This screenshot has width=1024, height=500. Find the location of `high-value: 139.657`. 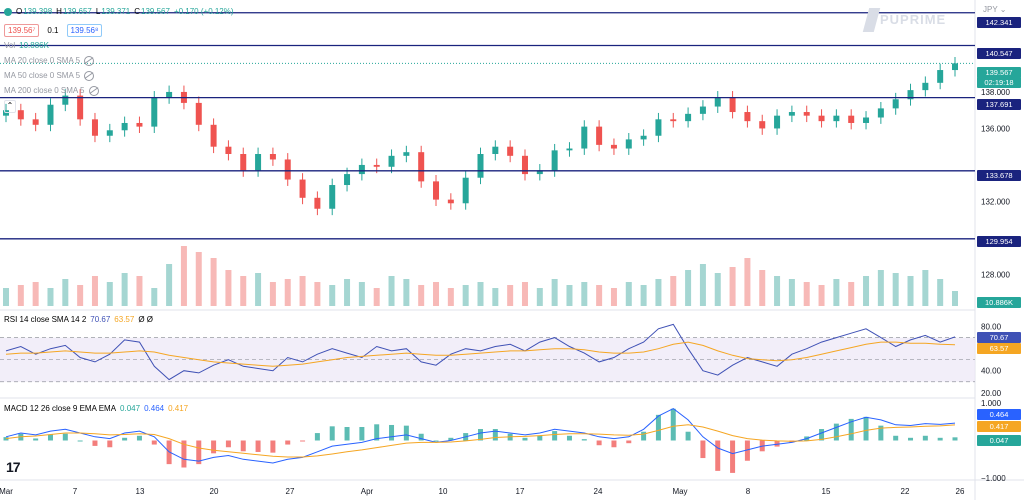

high-value: 139.657 is located at coordinates (77, 11).